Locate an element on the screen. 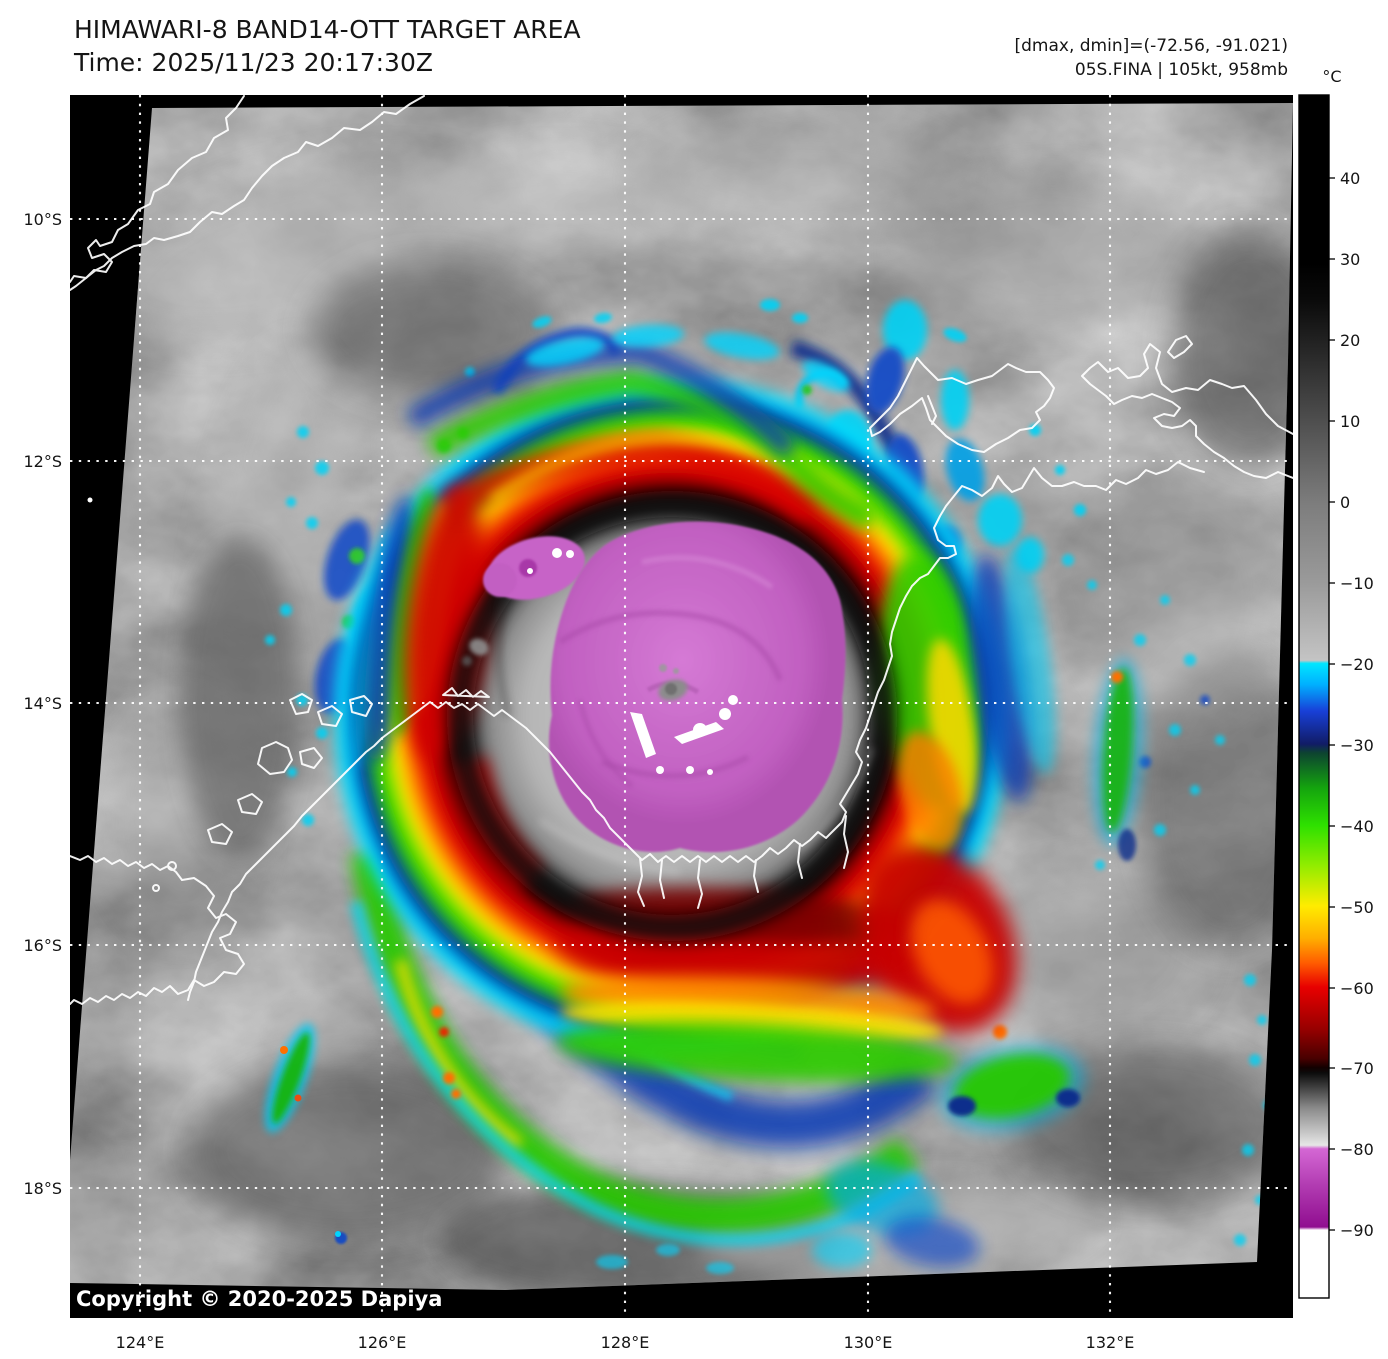  coastline-island-a4 is located at coordinates (275, 758).